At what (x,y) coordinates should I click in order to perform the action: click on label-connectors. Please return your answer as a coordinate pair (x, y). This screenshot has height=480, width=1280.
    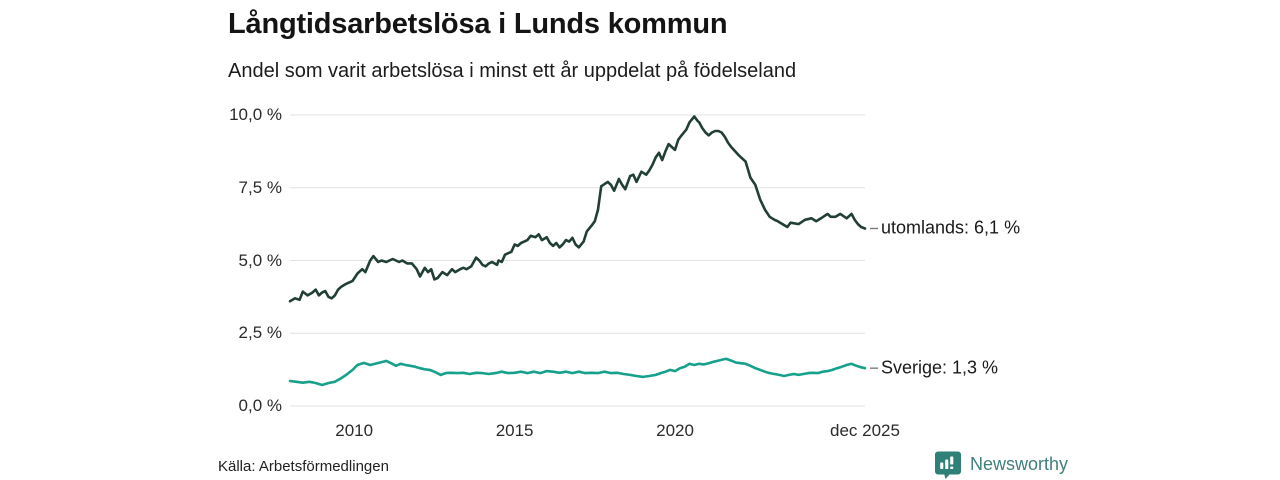
    Looking at the image, I should click on (874, 298).